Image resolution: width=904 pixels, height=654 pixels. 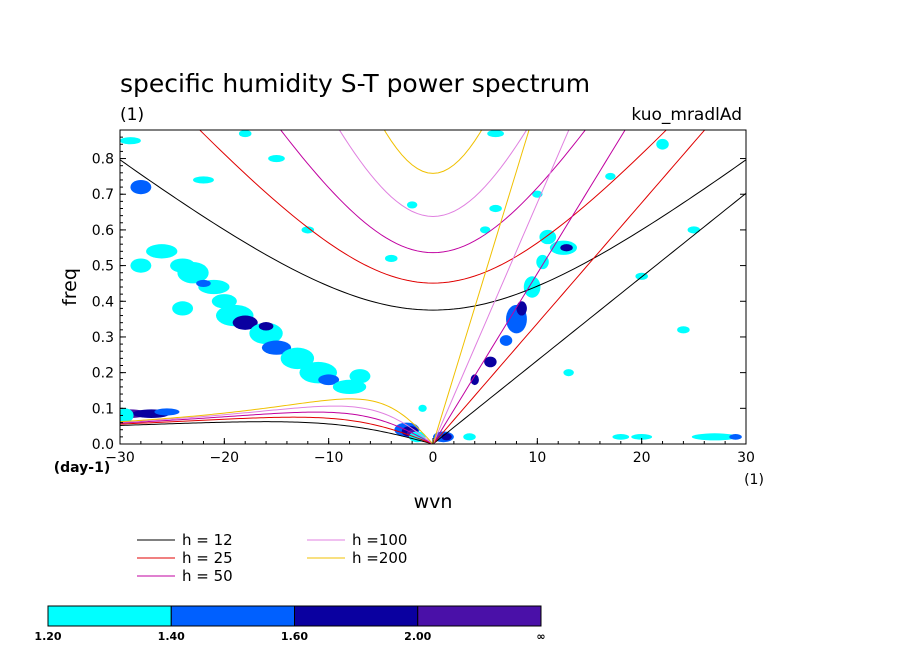 I want to click on rossby-curve-h100, so click(x=277, y=424).